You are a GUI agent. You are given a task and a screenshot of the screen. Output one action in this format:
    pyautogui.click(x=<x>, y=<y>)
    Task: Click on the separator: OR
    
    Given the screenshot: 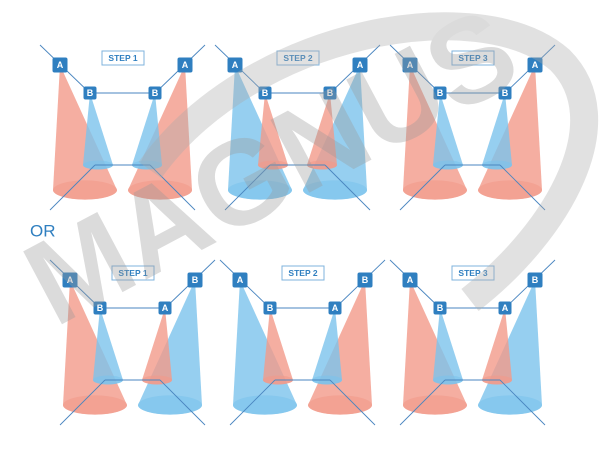 What is the action you would take?
    pyautogui.click(x=43, y=230)
    